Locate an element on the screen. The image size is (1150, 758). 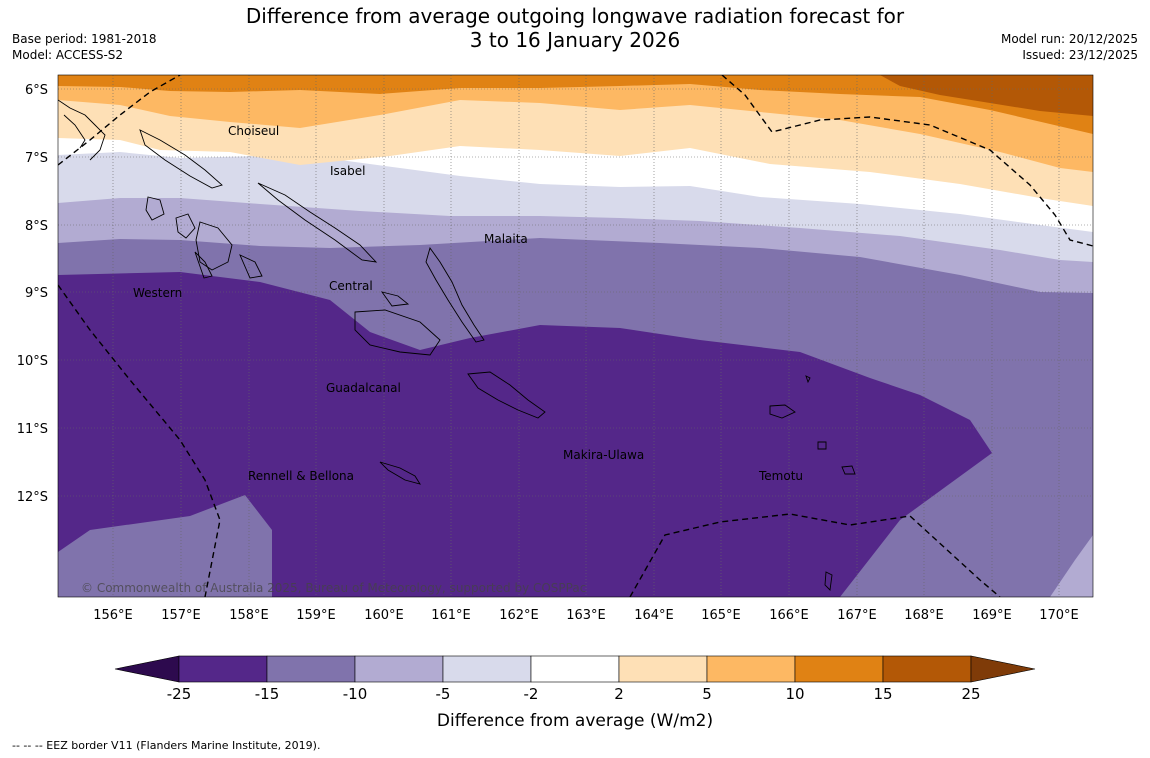
lon-label: 163°E is located at coordinates (586, 615).